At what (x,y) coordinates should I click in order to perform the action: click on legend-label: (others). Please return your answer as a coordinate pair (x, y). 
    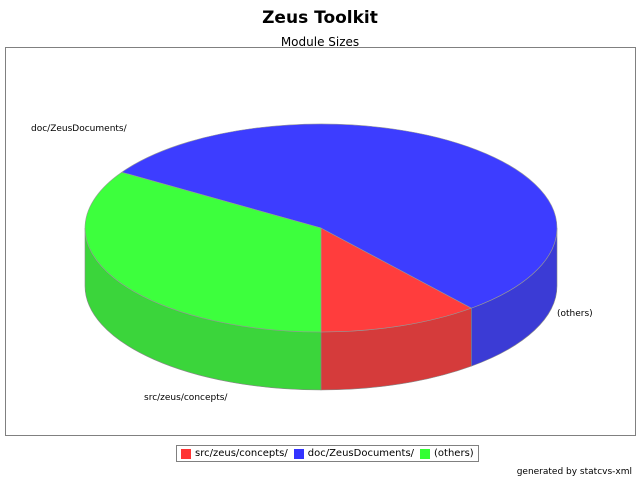
    Looking at the image, I should click on (454, 453).